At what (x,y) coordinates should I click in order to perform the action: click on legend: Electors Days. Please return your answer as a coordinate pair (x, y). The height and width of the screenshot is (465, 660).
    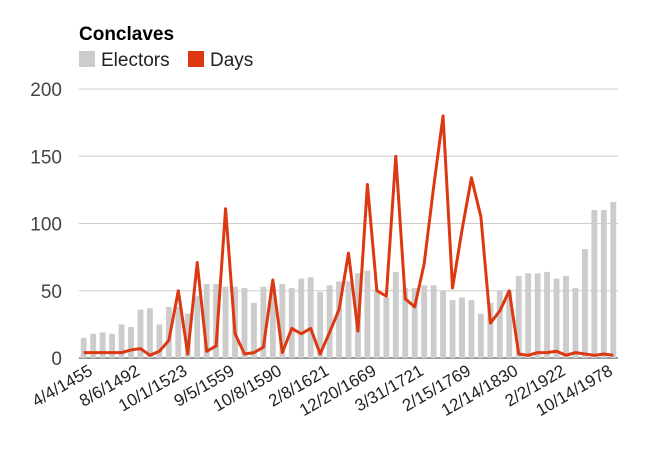
    Looking at the image, I should click on (166, 60).